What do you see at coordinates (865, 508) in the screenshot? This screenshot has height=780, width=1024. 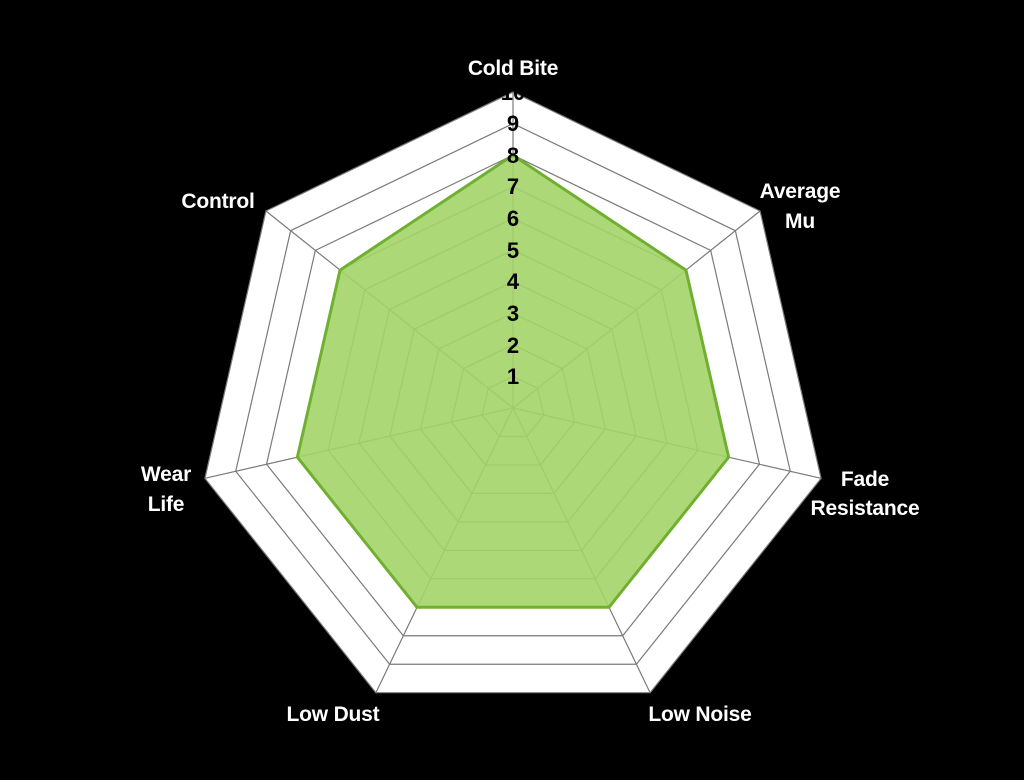 I see `axis-label-fade-resistance-line2: Resistance` at bounding box center [865, 508].